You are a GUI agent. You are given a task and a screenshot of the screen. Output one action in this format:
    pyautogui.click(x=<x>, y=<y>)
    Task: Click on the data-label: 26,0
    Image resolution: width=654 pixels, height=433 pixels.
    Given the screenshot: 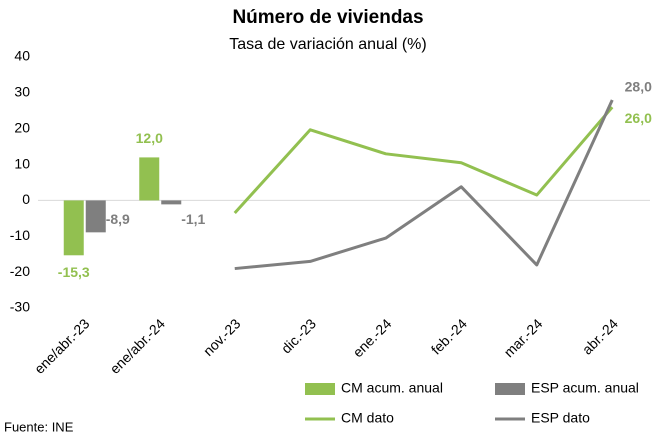 What is the action you would take?
    pyautogui.click(x=638, y=118)
    